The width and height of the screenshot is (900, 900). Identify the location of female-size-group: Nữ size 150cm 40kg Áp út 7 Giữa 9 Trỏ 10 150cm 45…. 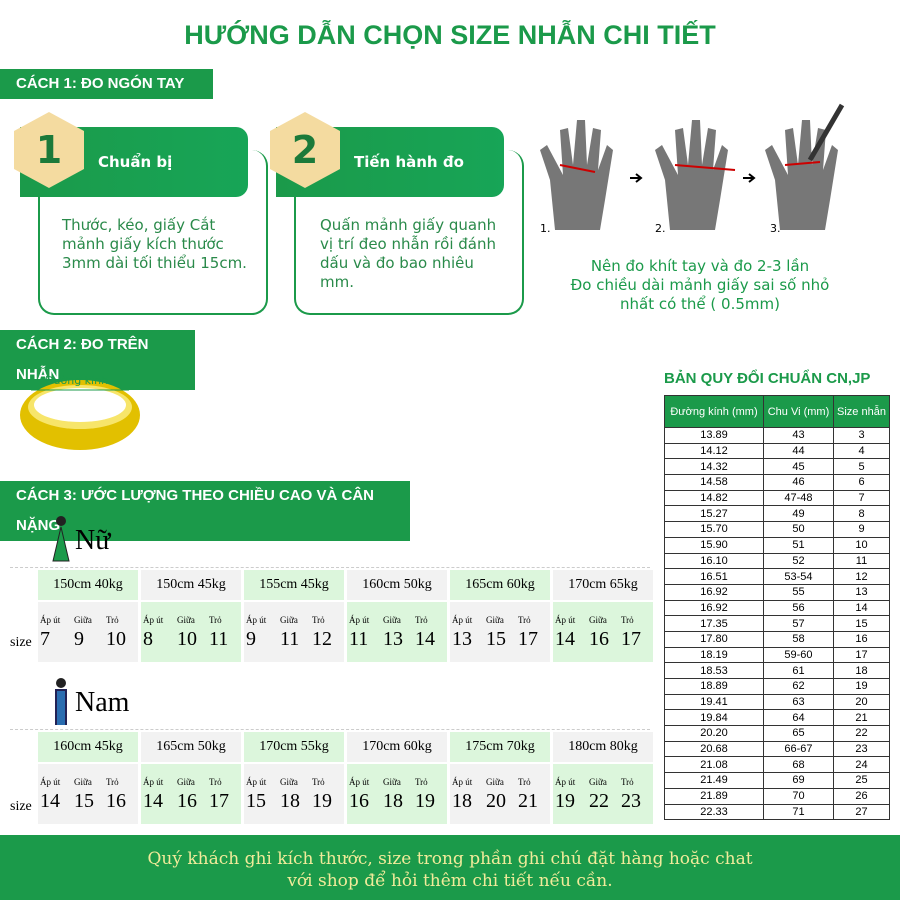
(330, 590).